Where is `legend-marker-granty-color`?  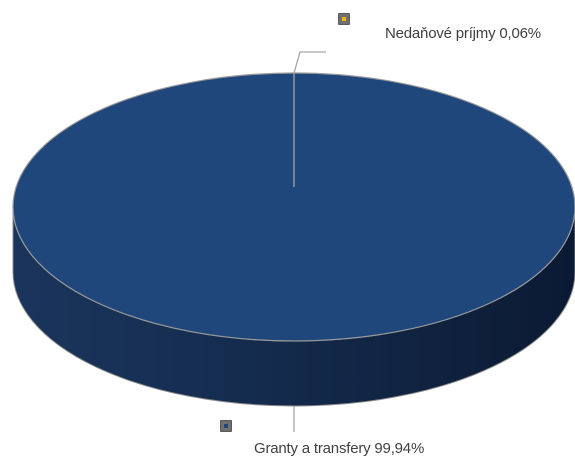 legend-marker-granty-color is located at coordinates (226, 426).